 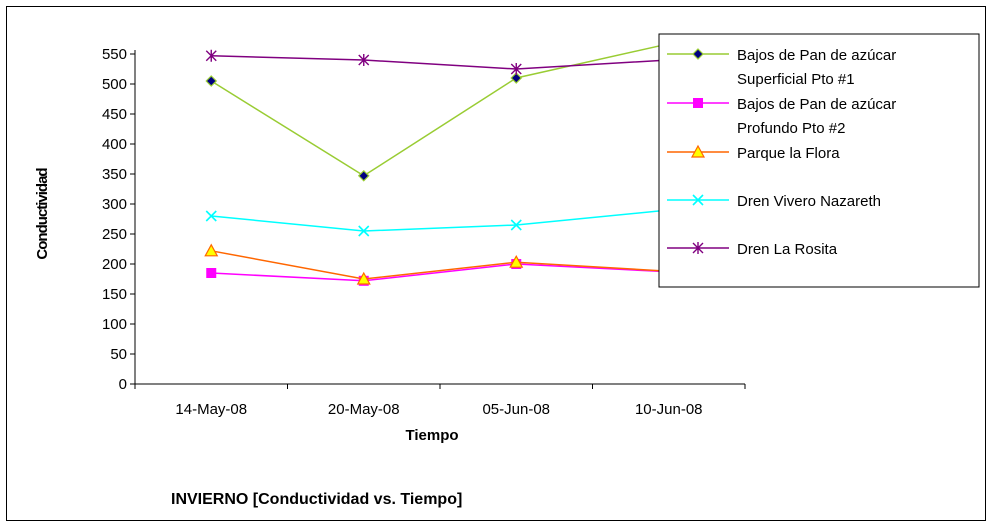 I want to click on x-tick-label: 20-May-08, so click(x=364, y=409).